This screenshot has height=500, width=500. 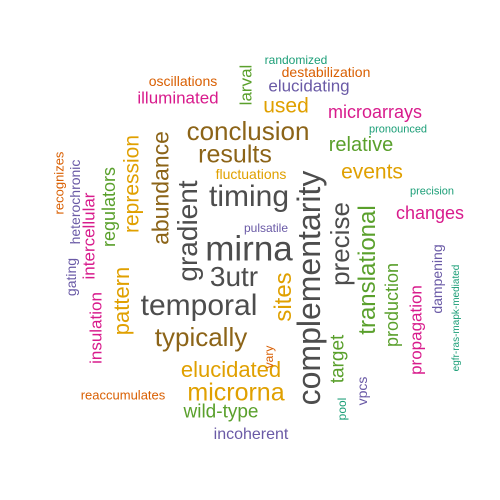 I want to click on word-heterochronic: heterochronic, so click(x=75, y=202).